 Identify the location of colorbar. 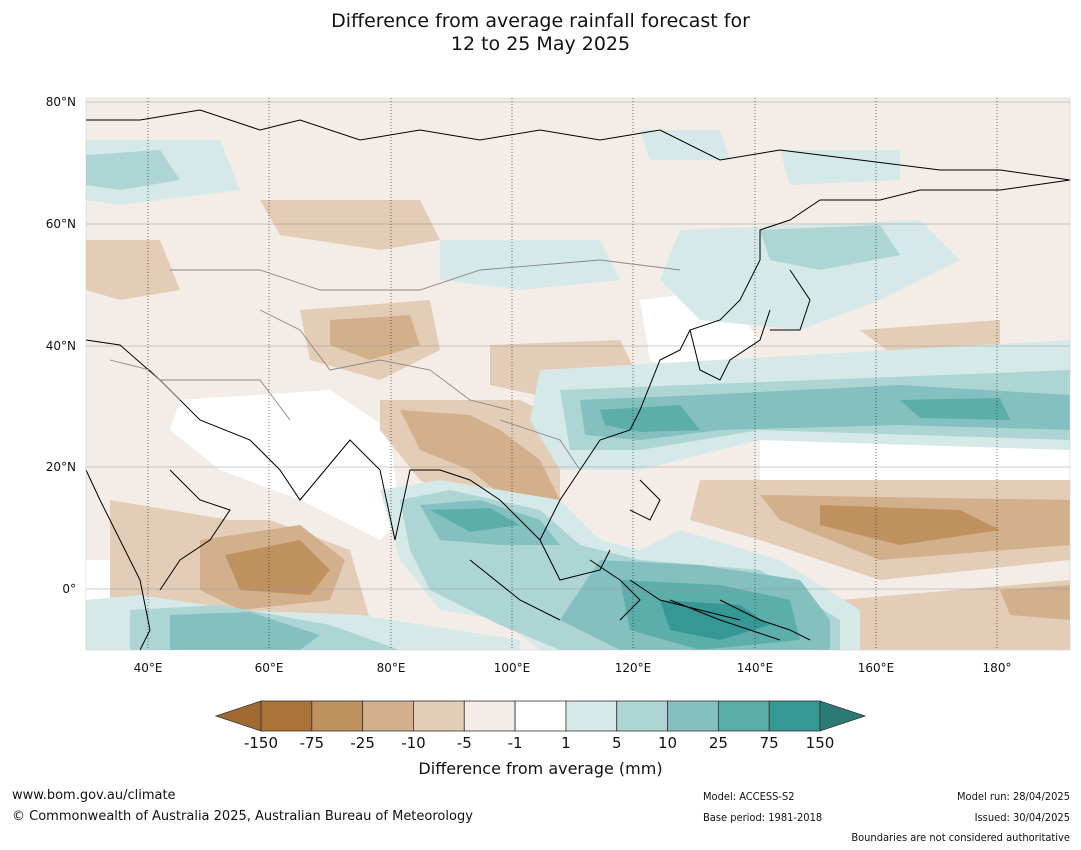
(540, 716).